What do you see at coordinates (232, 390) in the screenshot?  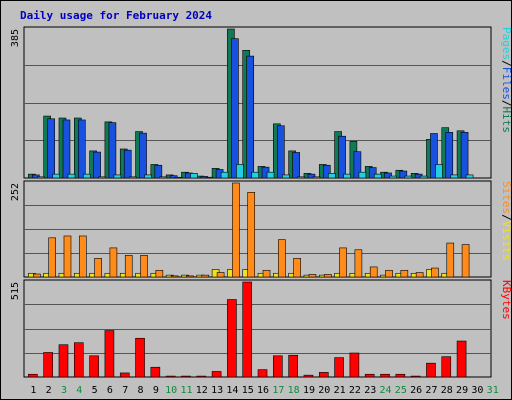 I see `x-tick-label: 14` at bounding box center [232, 390].